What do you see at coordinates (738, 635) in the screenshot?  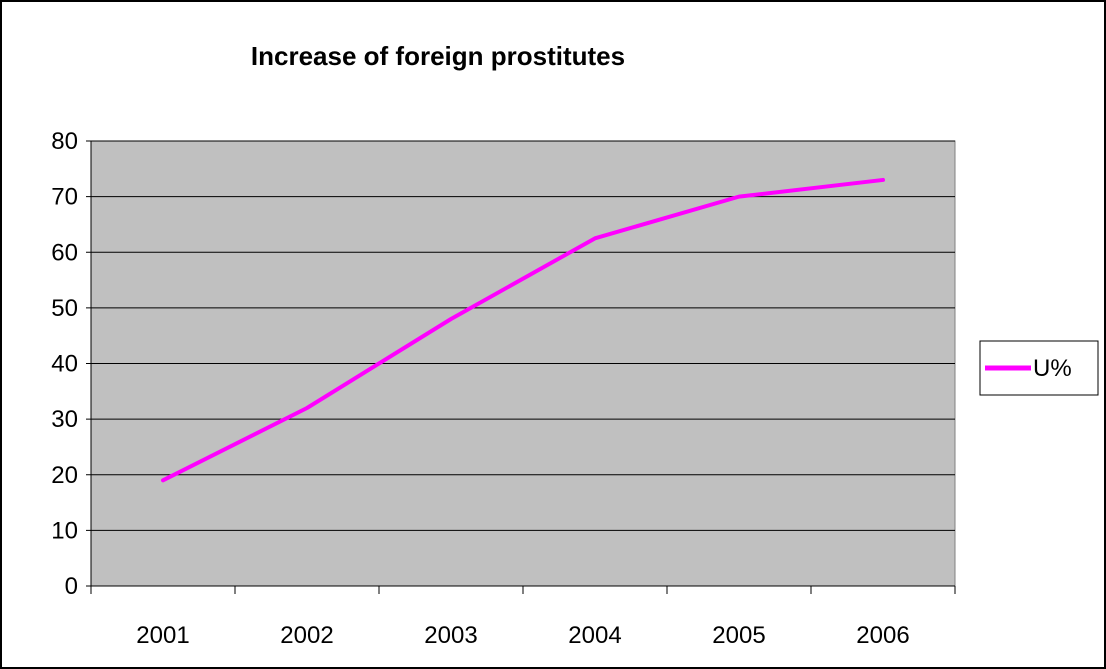 I see `x-tick-label: 2005` at bounding box center [738, 635].